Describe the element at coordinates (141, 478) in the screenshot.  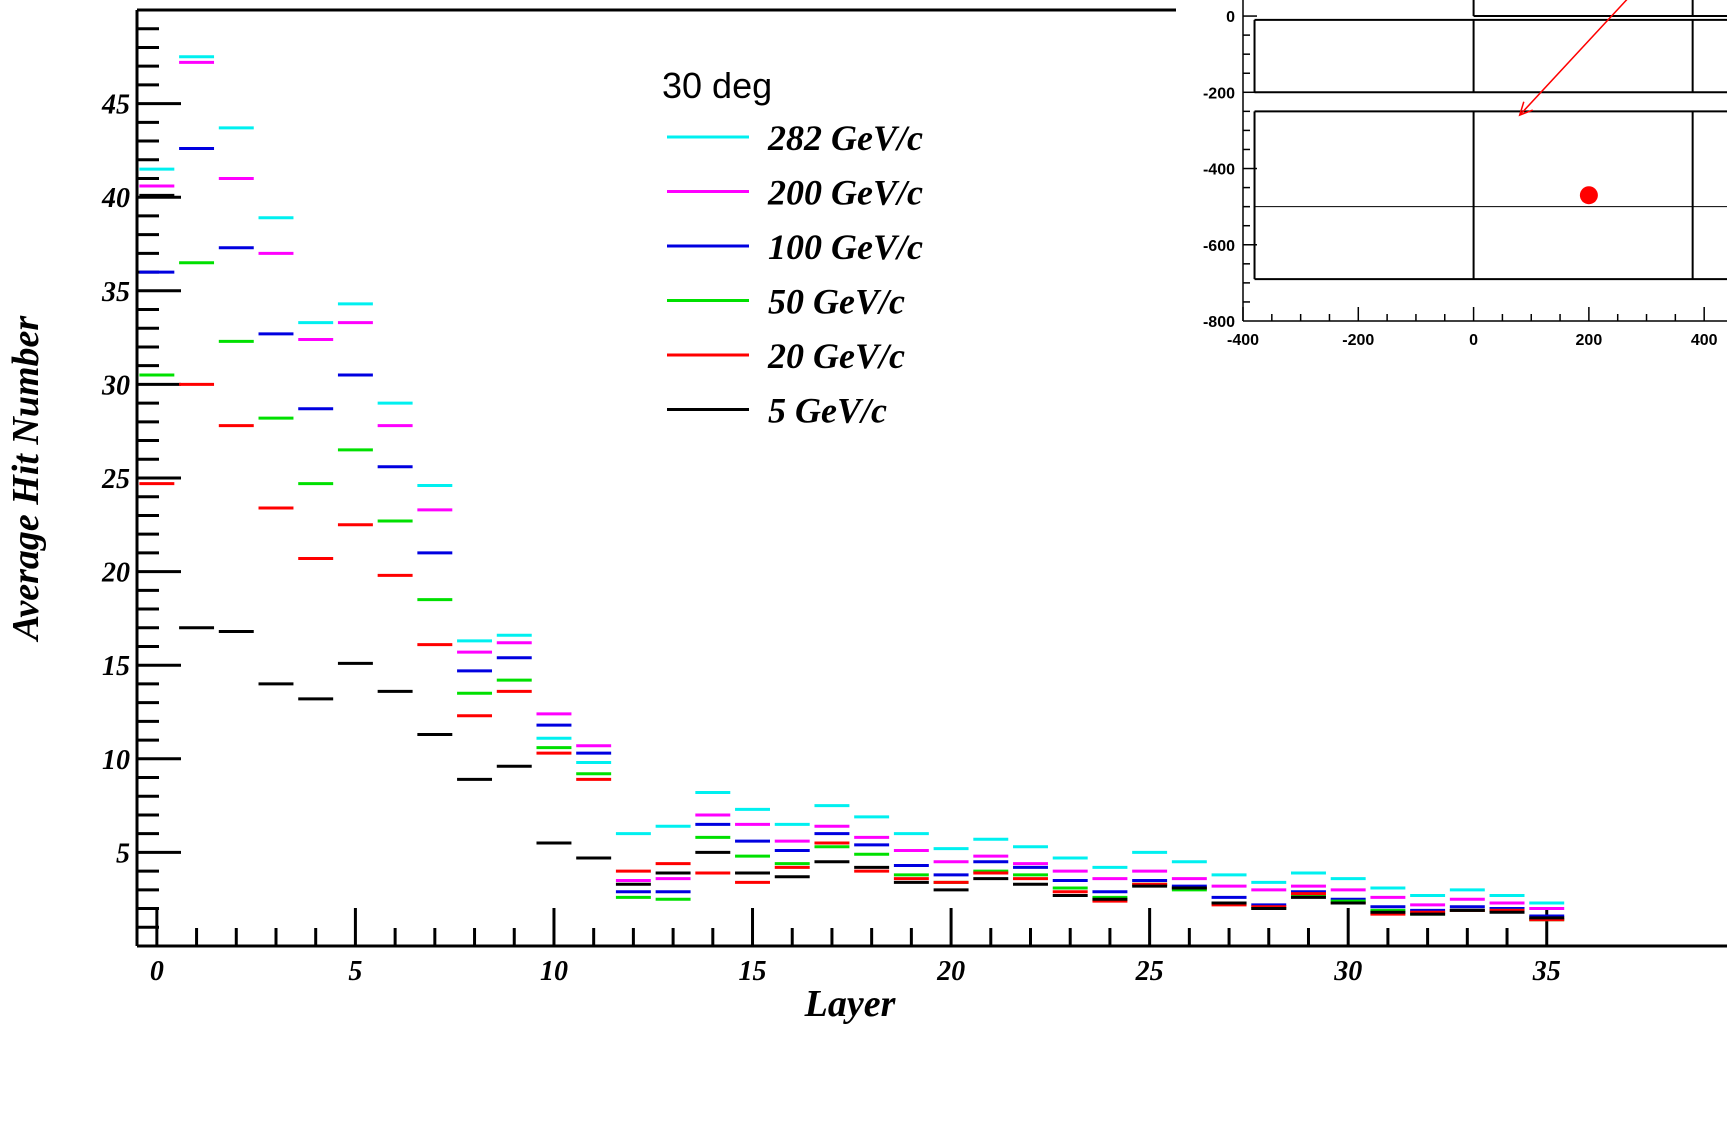
I see `y-axis-ticks: 5 10 15 20 25 30 35 40 45` at that location.